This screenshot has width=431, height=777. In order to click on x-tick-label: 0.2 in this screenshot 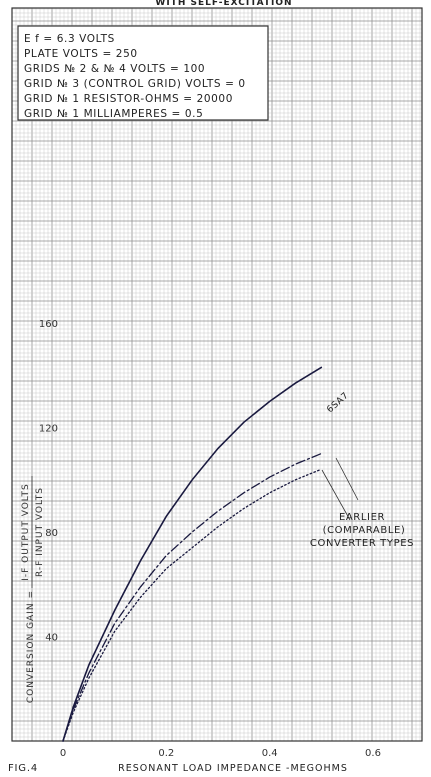, I will do `click(166, 753)`.